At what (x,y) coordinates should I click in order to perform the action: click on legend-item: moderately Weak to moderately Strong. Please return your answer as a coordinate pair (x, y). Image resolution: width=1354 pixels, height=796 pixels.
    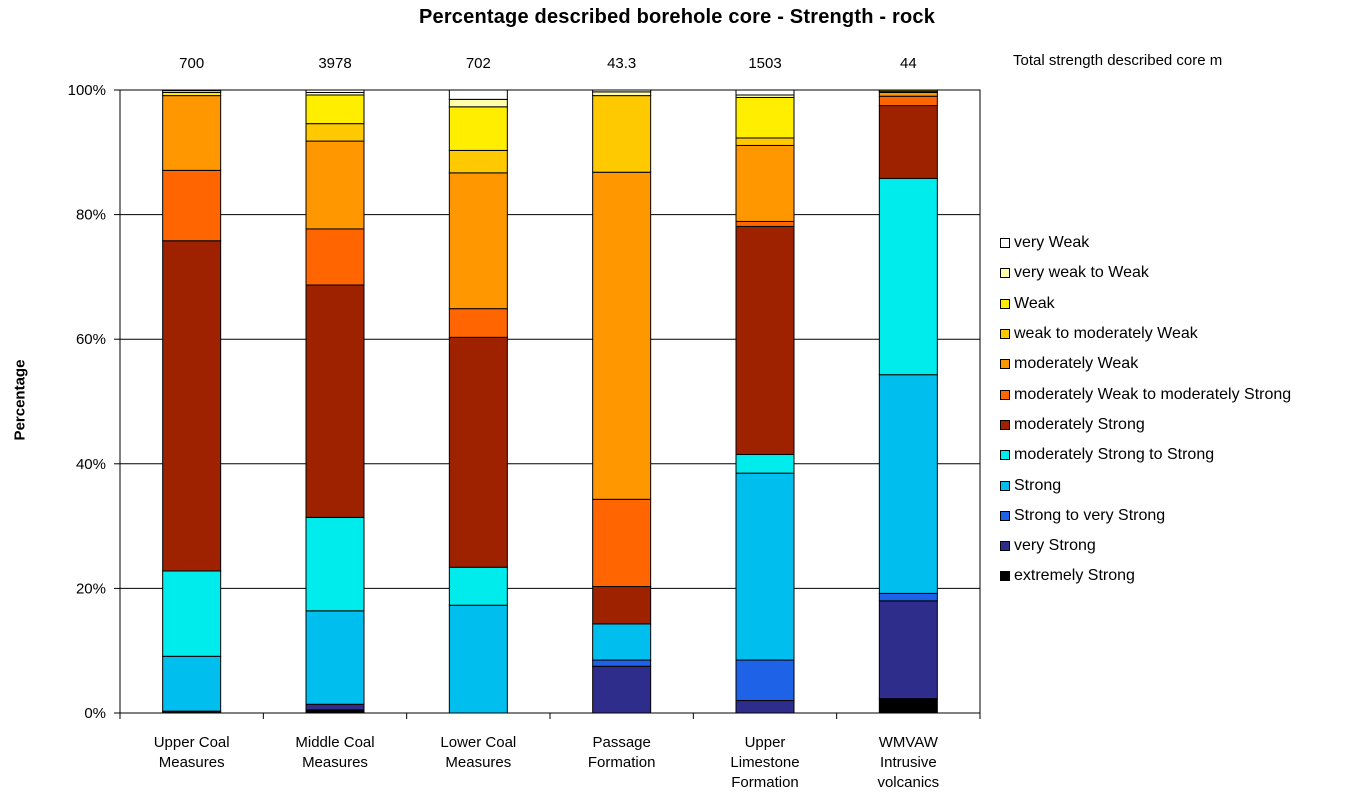
    Looking at the image, I should click on (1145, 394).